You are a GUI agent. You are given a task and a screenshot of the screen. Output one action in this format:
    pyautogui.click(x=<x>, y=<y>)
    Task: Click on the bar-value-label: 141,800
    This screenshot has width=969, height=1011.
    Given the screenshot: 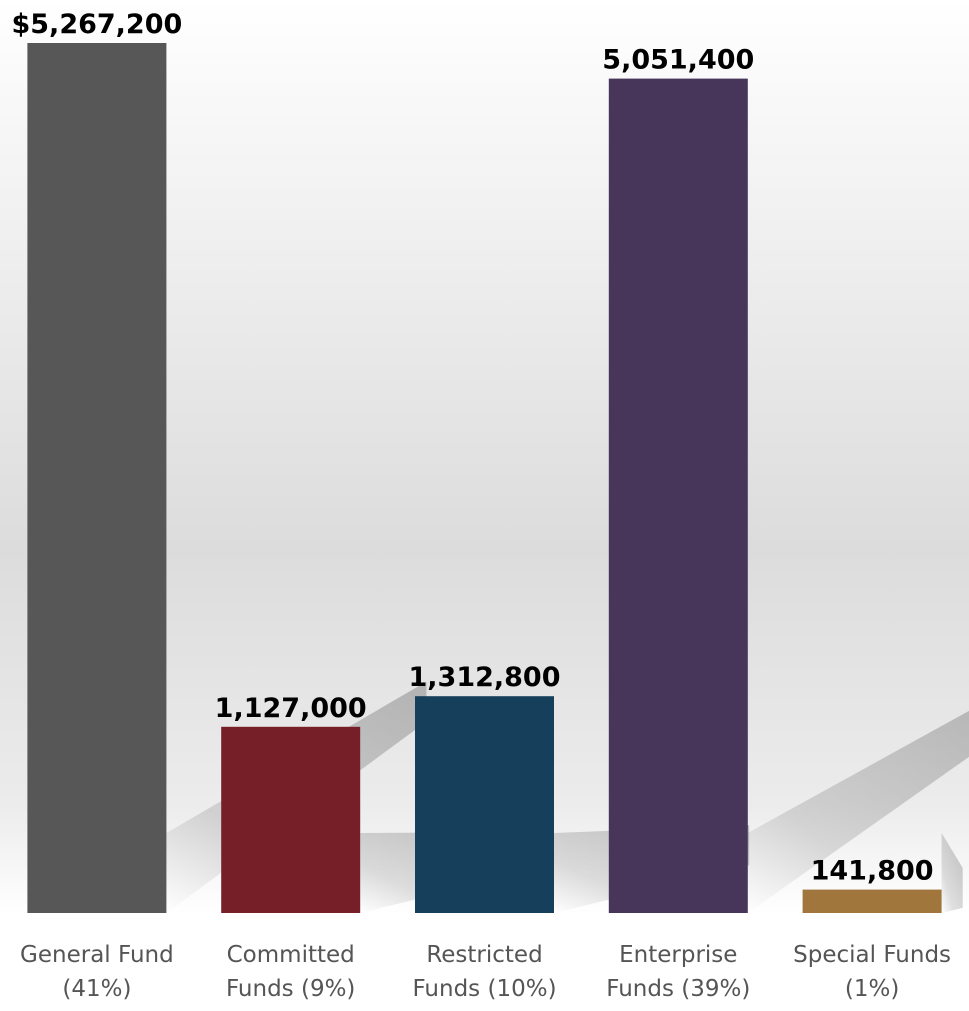 What is the action you would take?
    pyautogui.click(x=872, y=871)
    